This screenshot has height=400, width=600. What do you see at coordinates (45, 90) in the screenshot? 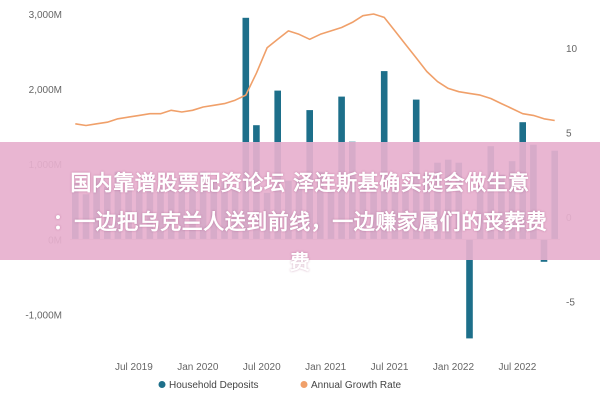
I see `y-axis-tick-label: 2,000M` at bounding box center [45, 90].